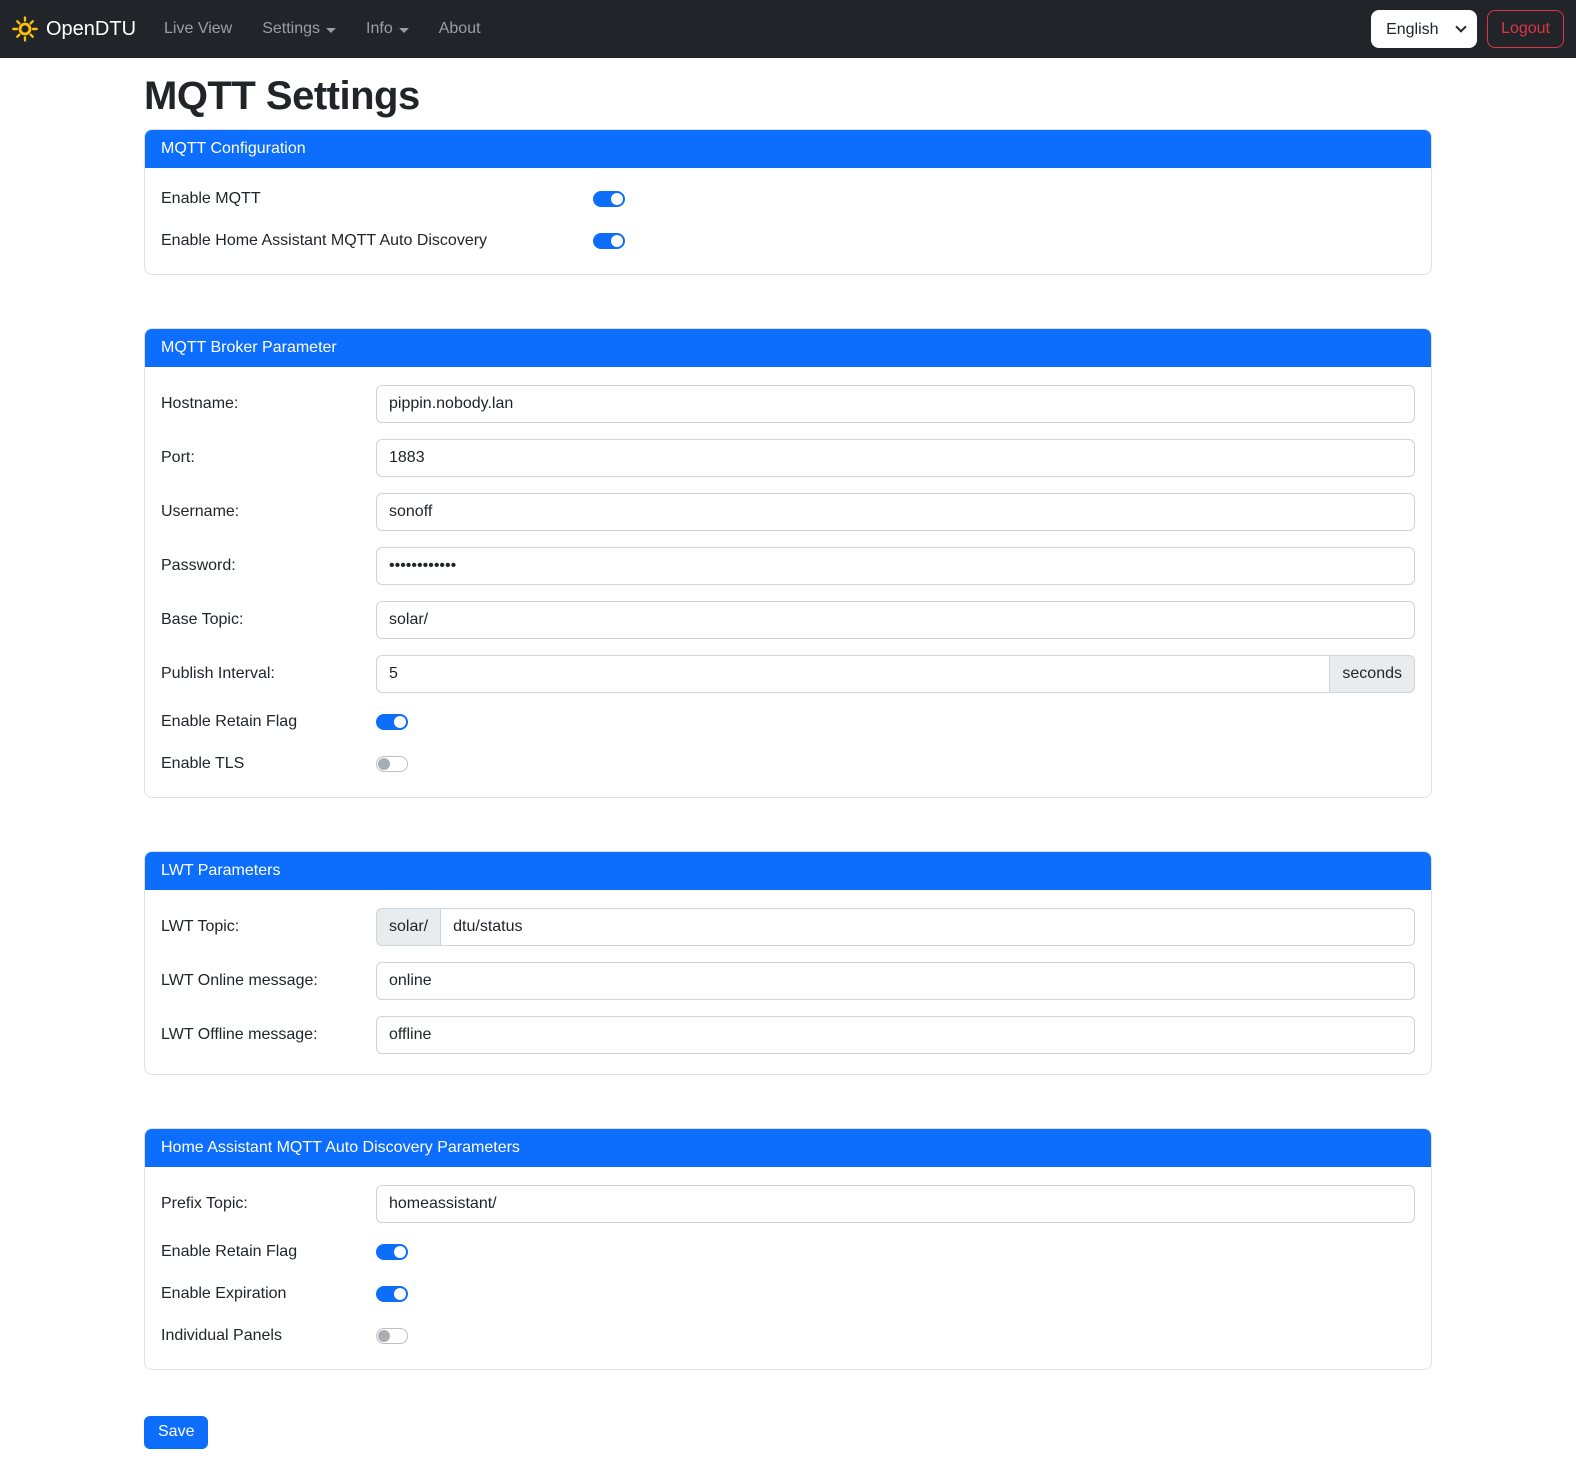 Image resolution: width=1576 pixels, height=1460 pixels. I want to click on password-input, so click(895, 566).